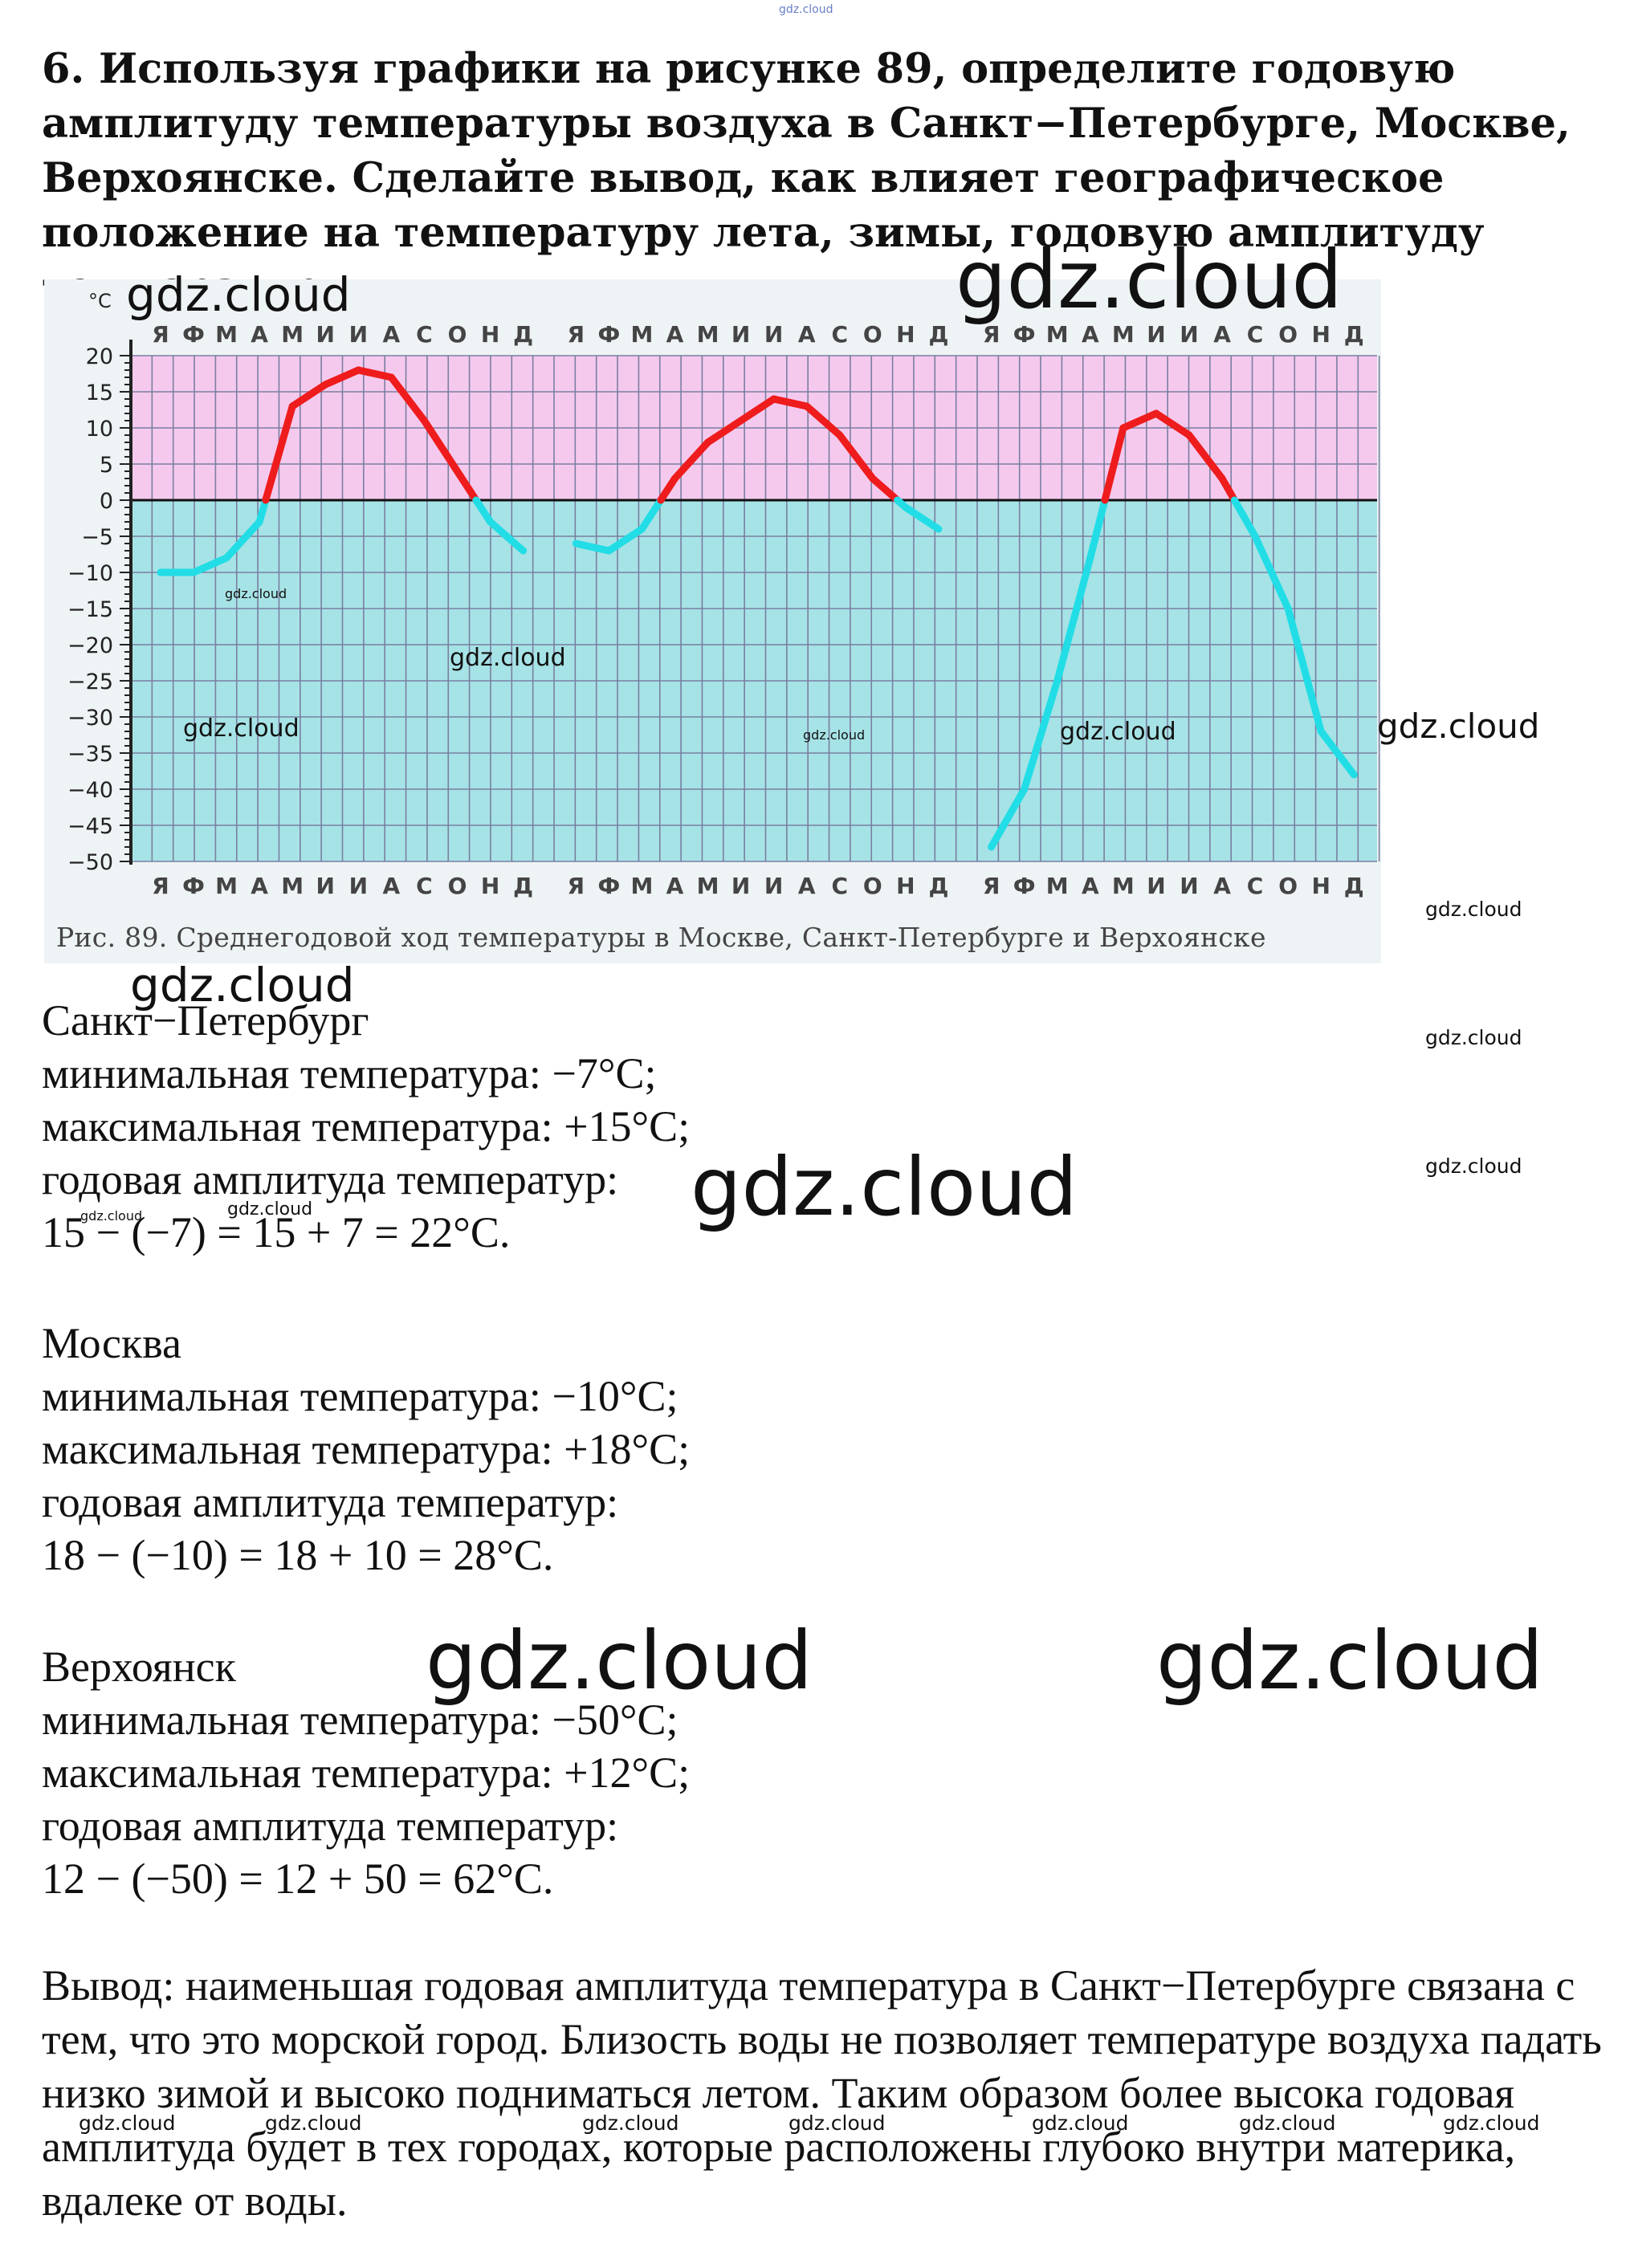 The image size is (1630, 2268). I want to click on y-tick-label: 0, so click(106, 501).